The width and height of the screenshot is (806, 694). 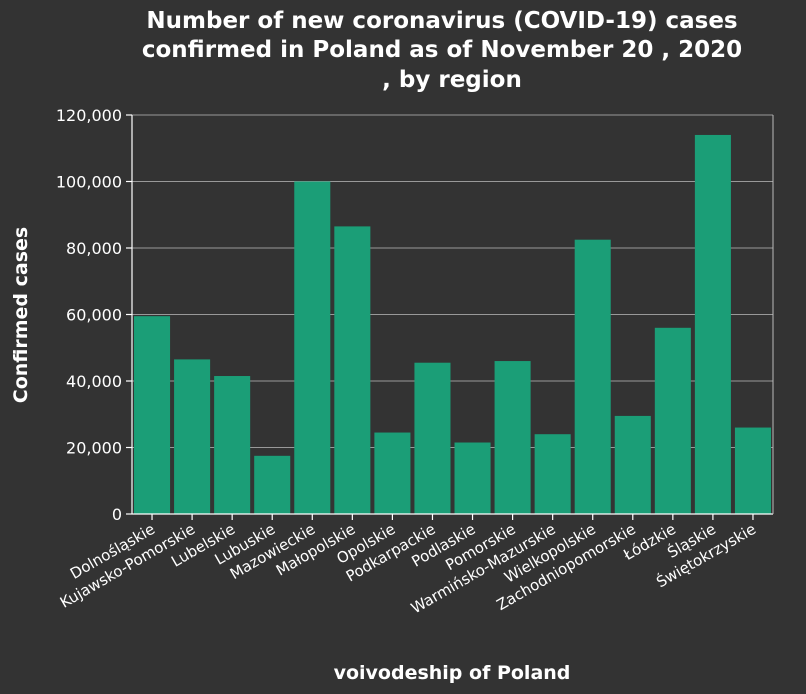 I want to click on y-tick-label: 80,000, so click(x=94, y=248).